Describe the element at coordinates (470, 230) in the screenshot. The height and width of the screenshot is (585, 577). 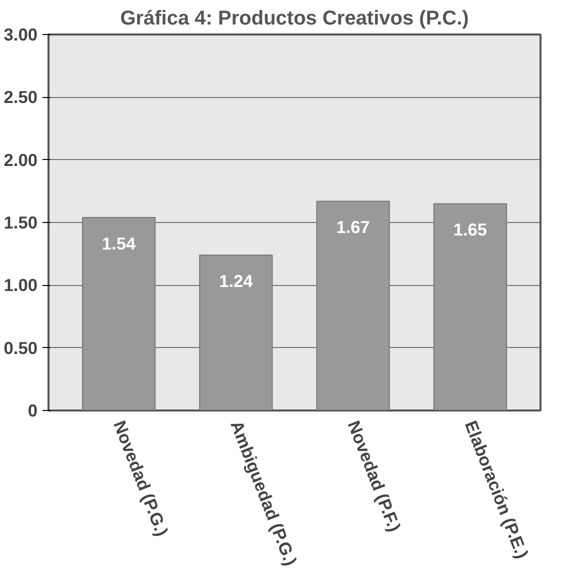
I see `data-label: 1.65` at that location.